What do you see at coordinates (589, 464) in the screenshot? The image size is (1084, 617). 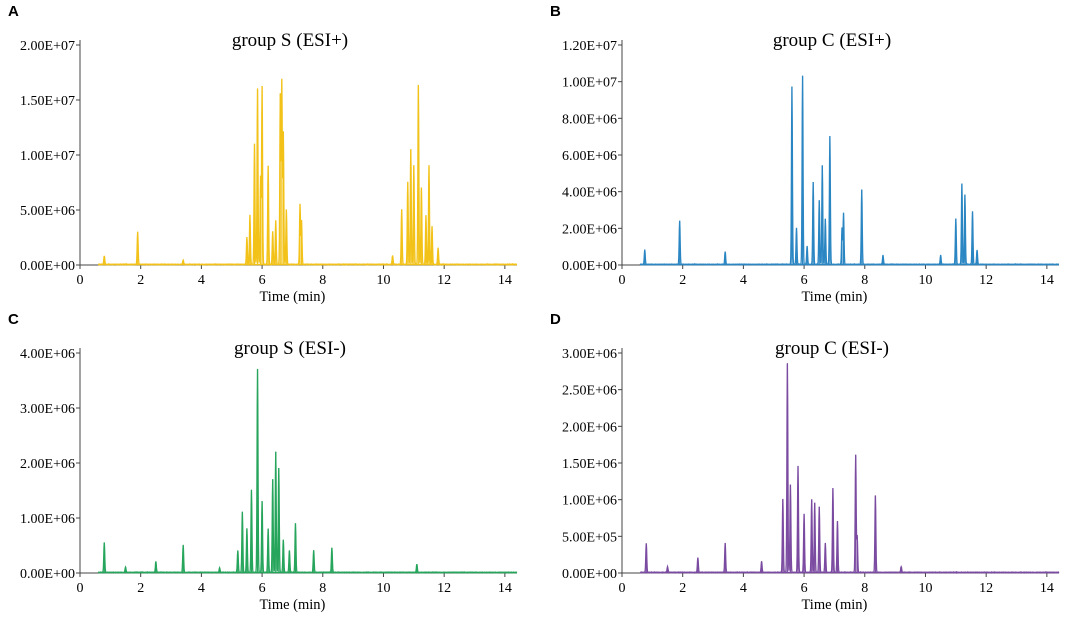 I see `y-tick-label: 1.50E+06` at bounding box center [589, 464].